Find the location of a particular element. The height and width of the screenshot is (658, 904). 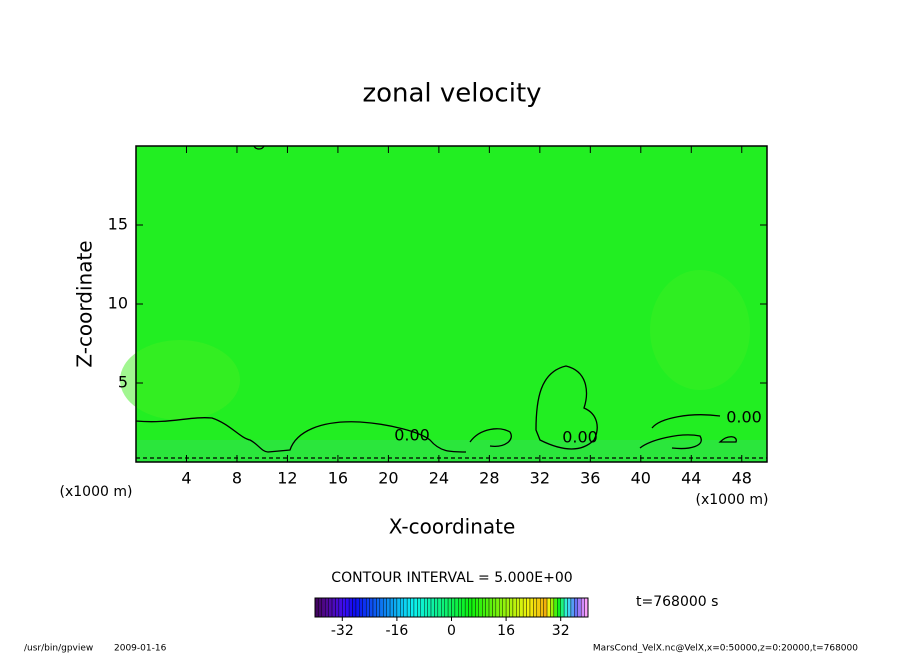

x-tick-label: 36 is located at coordinates (590, 478).